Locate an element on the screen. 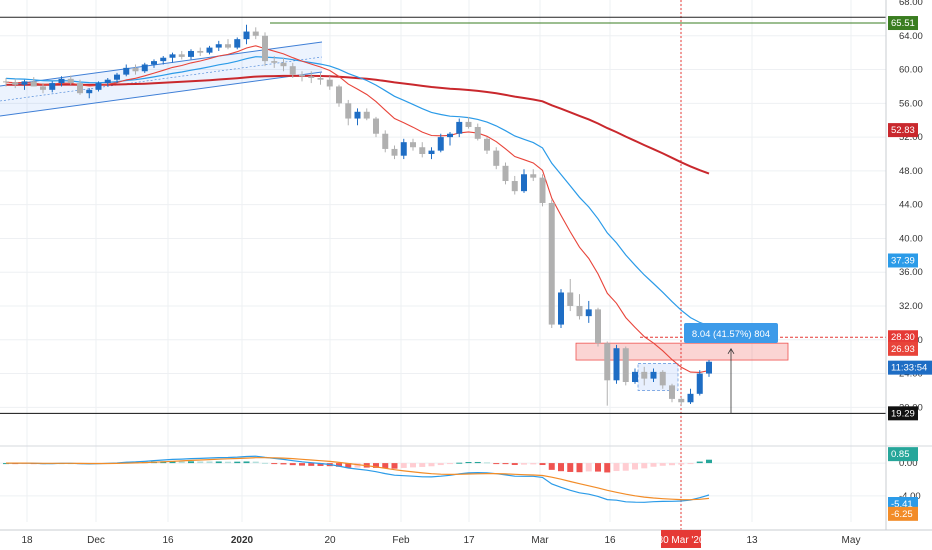  x-tick-label: 17 is located at coordinates (469, 540).